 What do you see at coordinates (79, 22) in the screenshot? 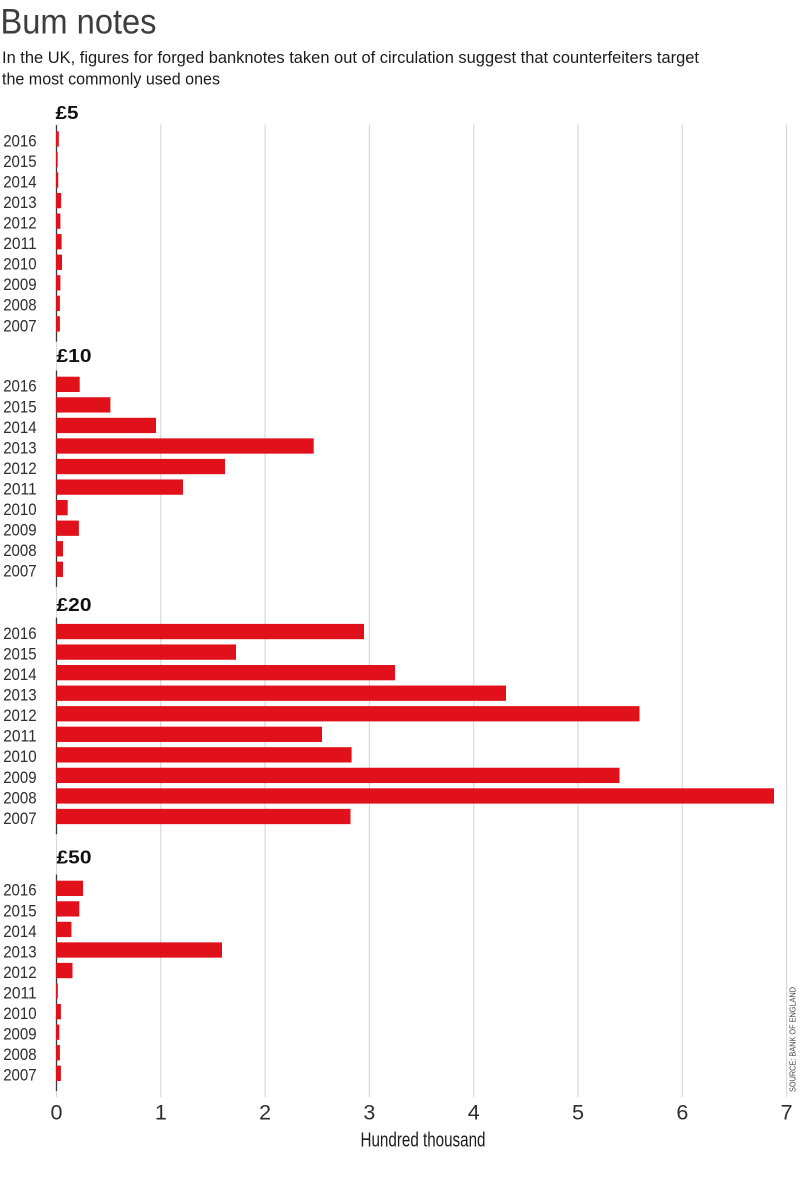
I see `svg-text: Bum notes` at bounding box center [79, 22].